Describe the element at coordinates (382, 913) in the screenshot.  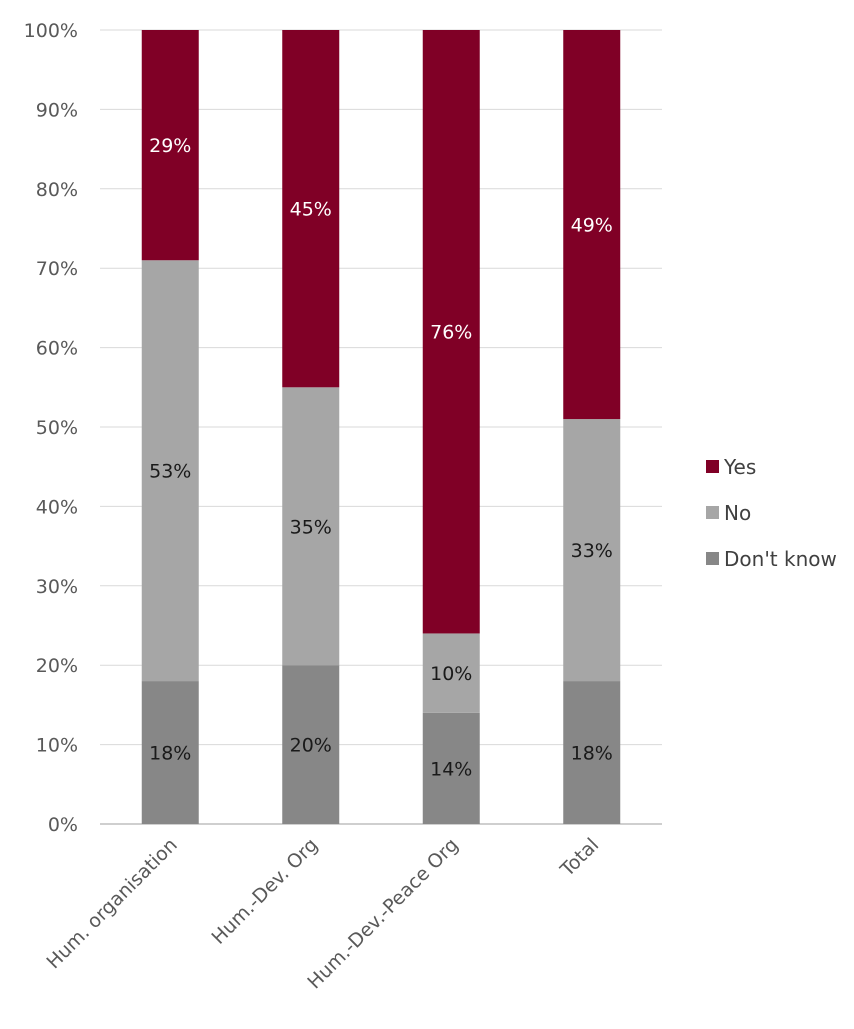
I see `x-category-label: Hum.-Dev.-Peace Org` at that location.